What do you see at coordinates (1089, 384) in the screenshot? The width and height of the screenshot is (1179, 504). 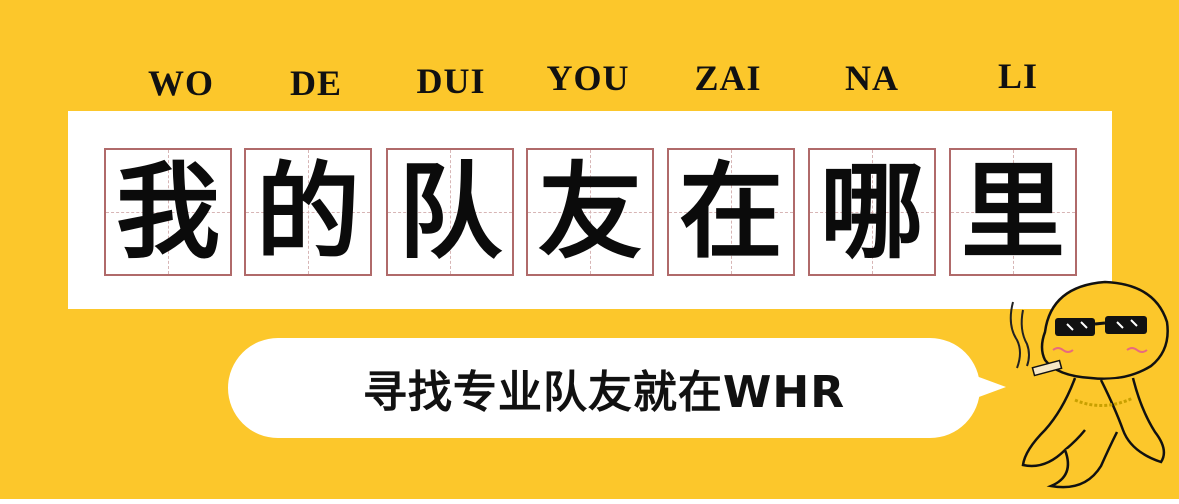 I see `mascot-illustration` at bounding box center [1089, 384].